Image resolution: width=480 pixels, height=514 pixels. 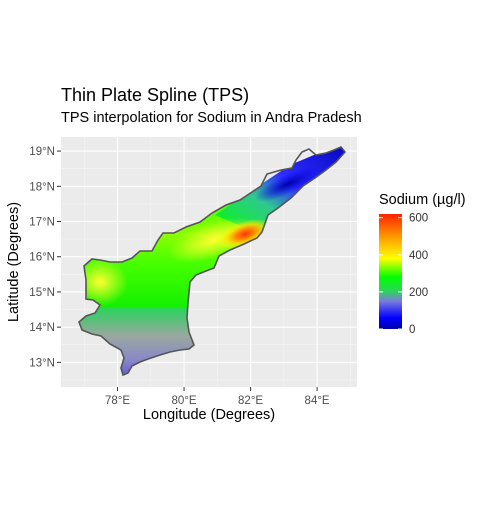 I want to click on legend-colorbar, so click(x=390, y=271).